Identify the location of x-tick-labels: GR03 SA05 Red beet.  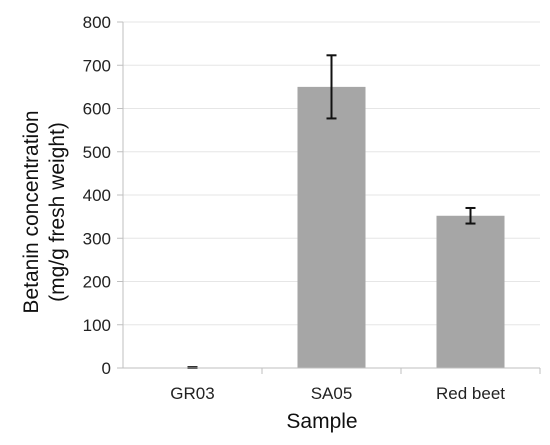
(337, 393).